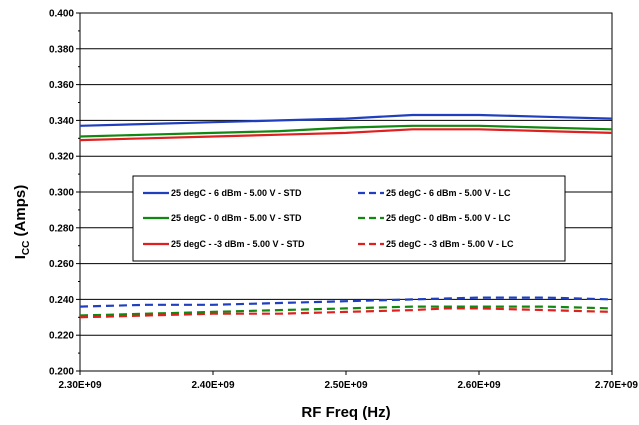 This screenshot has width=639, height=425. What do you see at coordinates (20, 257) in the screenshot?
I see `y-axis-title-main: I` at bounding box center [20, 257].